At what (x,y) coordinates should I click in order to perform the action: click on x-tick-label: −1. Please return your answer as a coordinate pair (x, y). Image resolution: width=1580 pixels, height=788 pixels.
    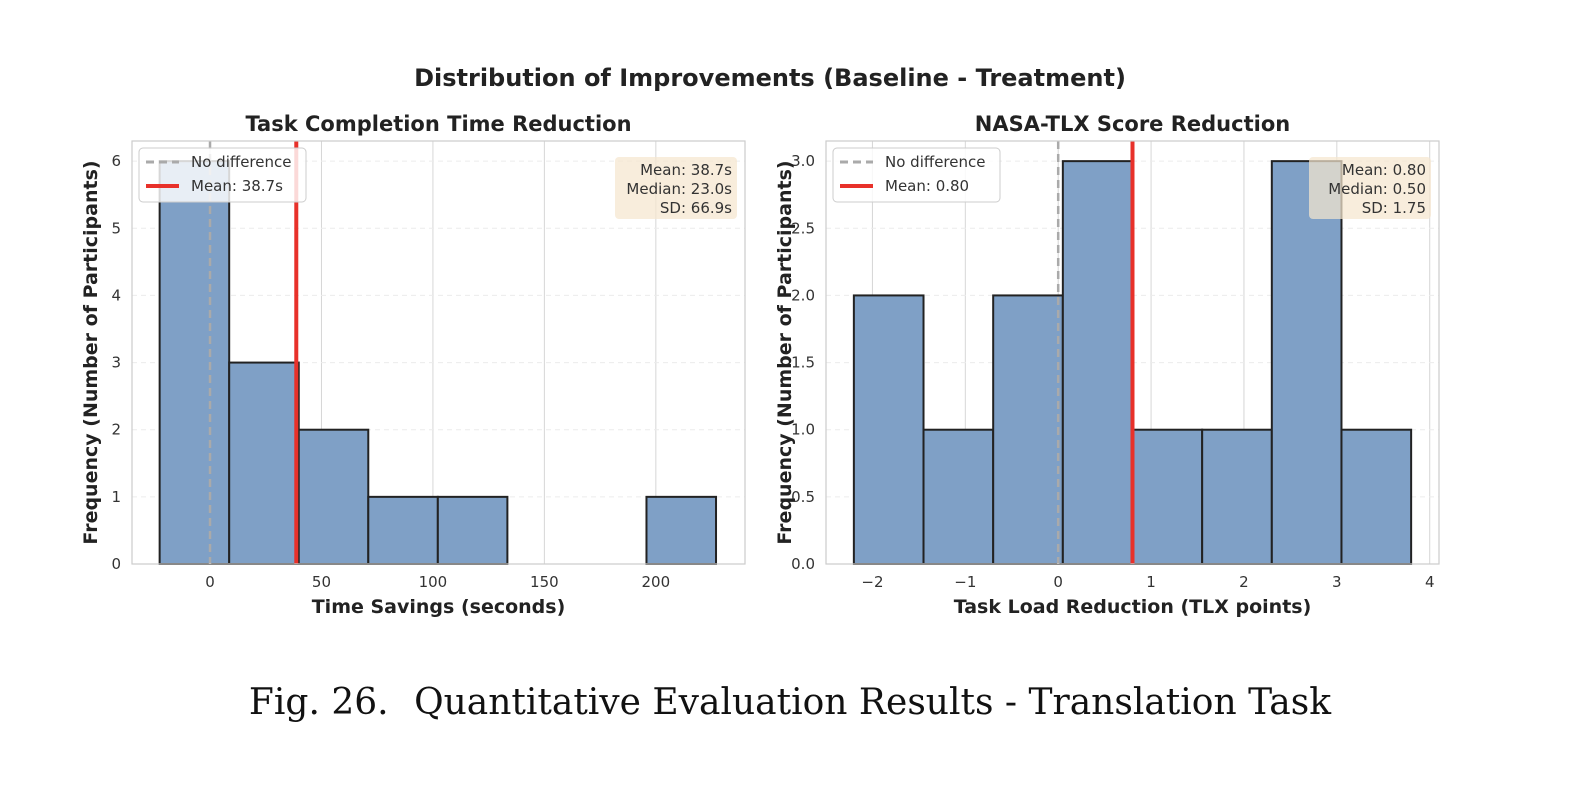
    Looking at the image, I should click on (965, 582).